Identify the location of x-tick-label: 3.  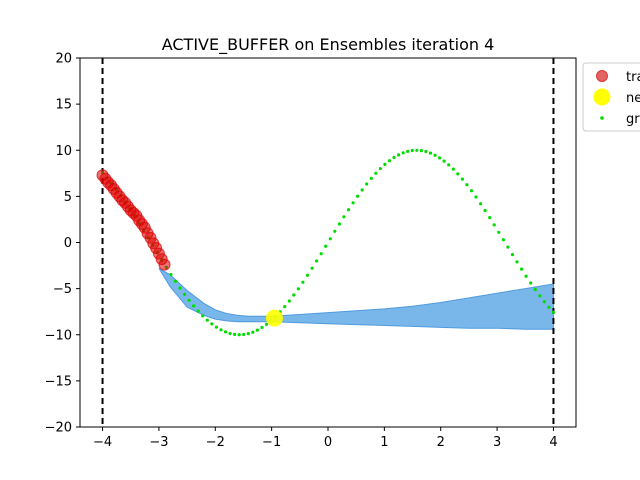
(497, 442).